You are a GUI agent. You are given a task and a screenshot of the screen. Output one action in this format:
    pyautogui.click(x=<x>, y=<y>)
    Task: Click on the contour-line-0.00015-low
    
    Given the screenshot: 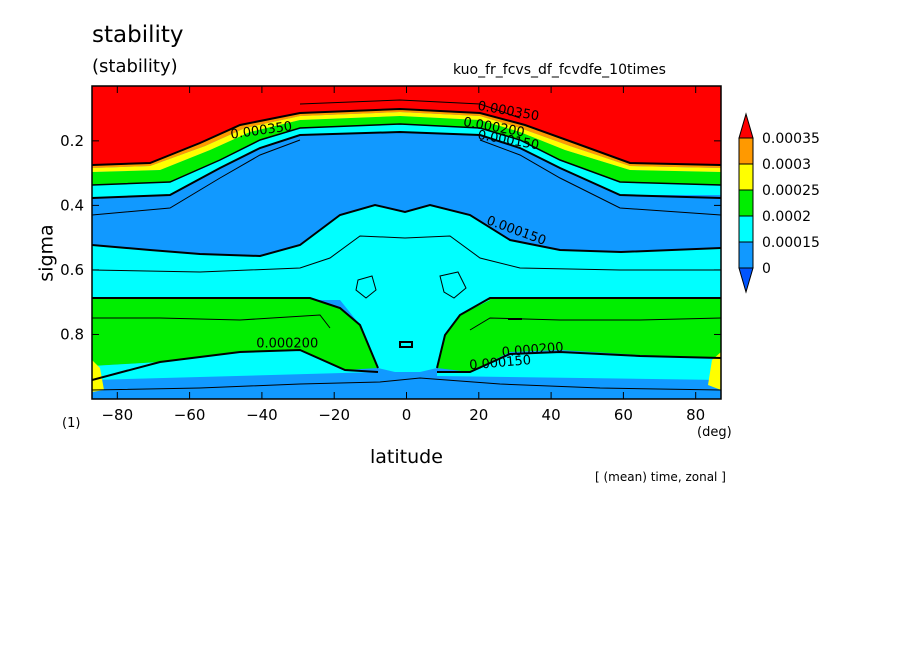 What is the action you would take?
    pyautogui.click(x=406, y=364)
    